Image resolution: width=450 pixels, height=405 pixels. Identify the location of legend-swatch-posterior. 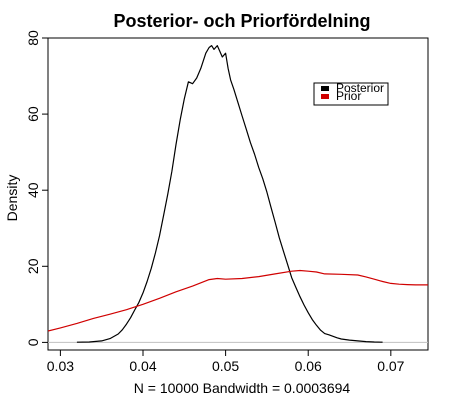
(325, 88).